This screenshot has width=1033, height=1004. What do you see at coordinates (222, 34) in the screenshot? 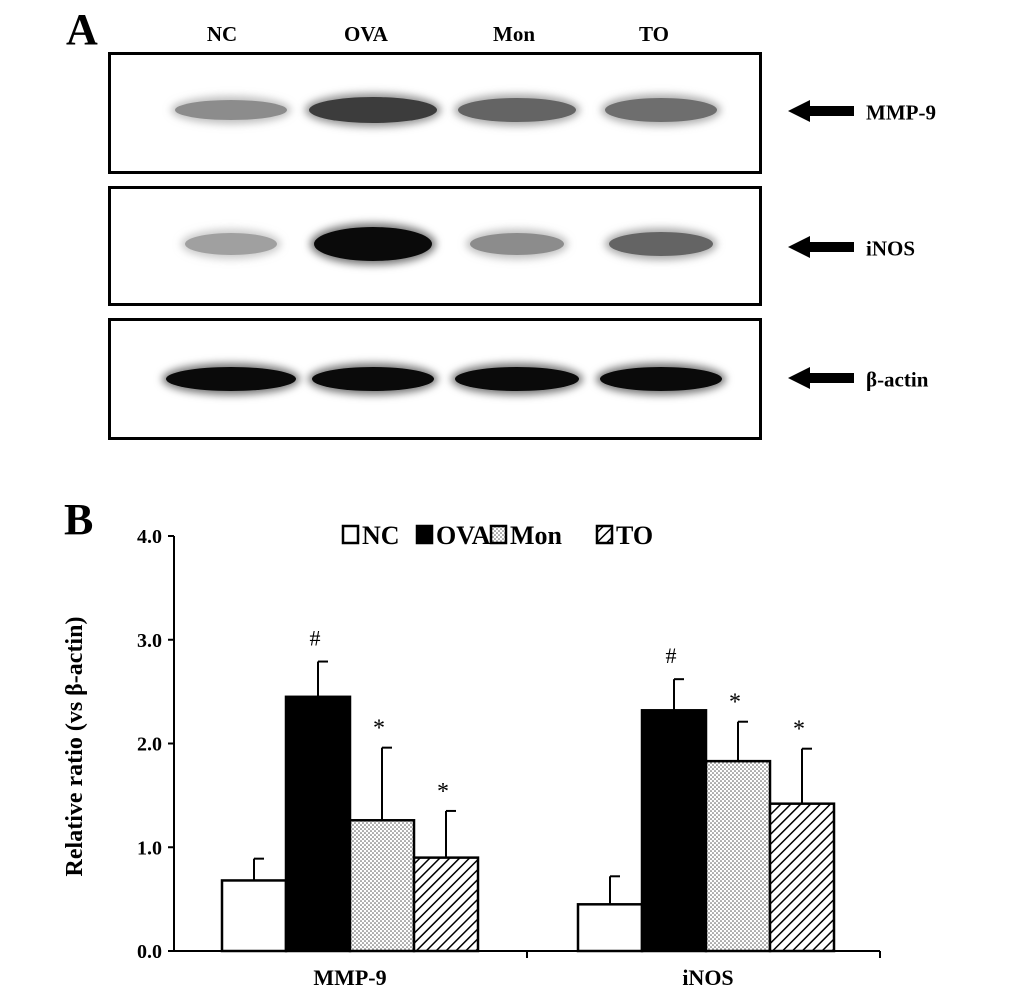
I see `lane-label-nc: NC` at bounding box center [222, 34].